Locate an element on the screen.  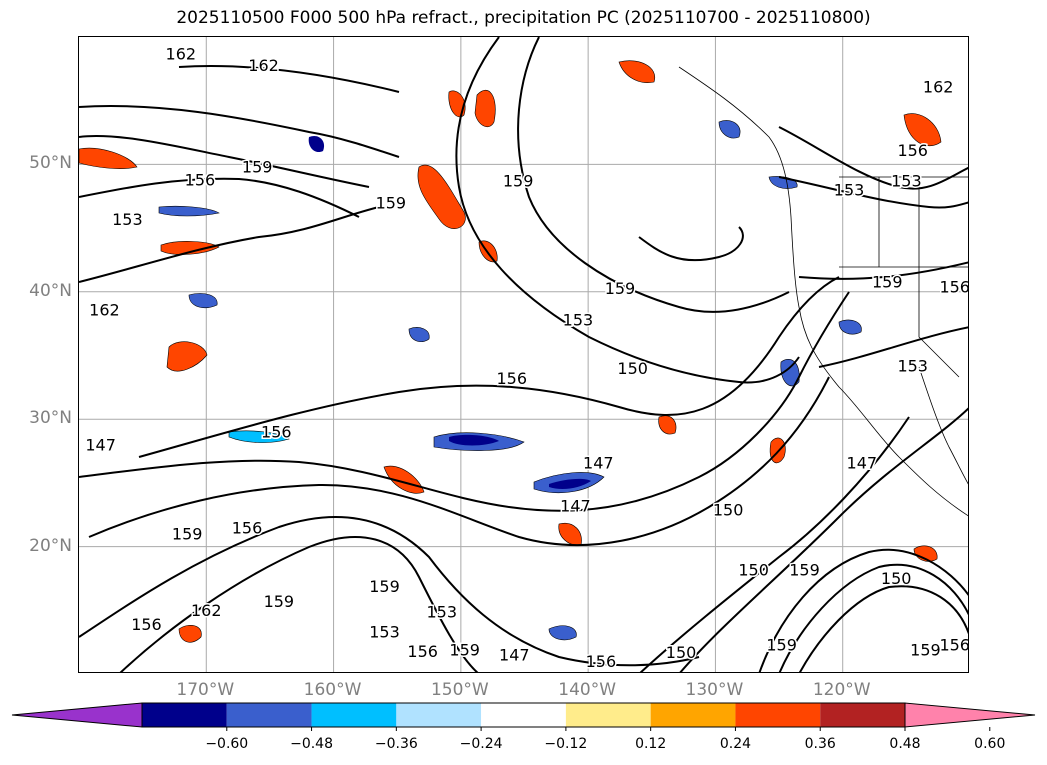
longitude-label: 130°W is located at coordinates (714, 690).